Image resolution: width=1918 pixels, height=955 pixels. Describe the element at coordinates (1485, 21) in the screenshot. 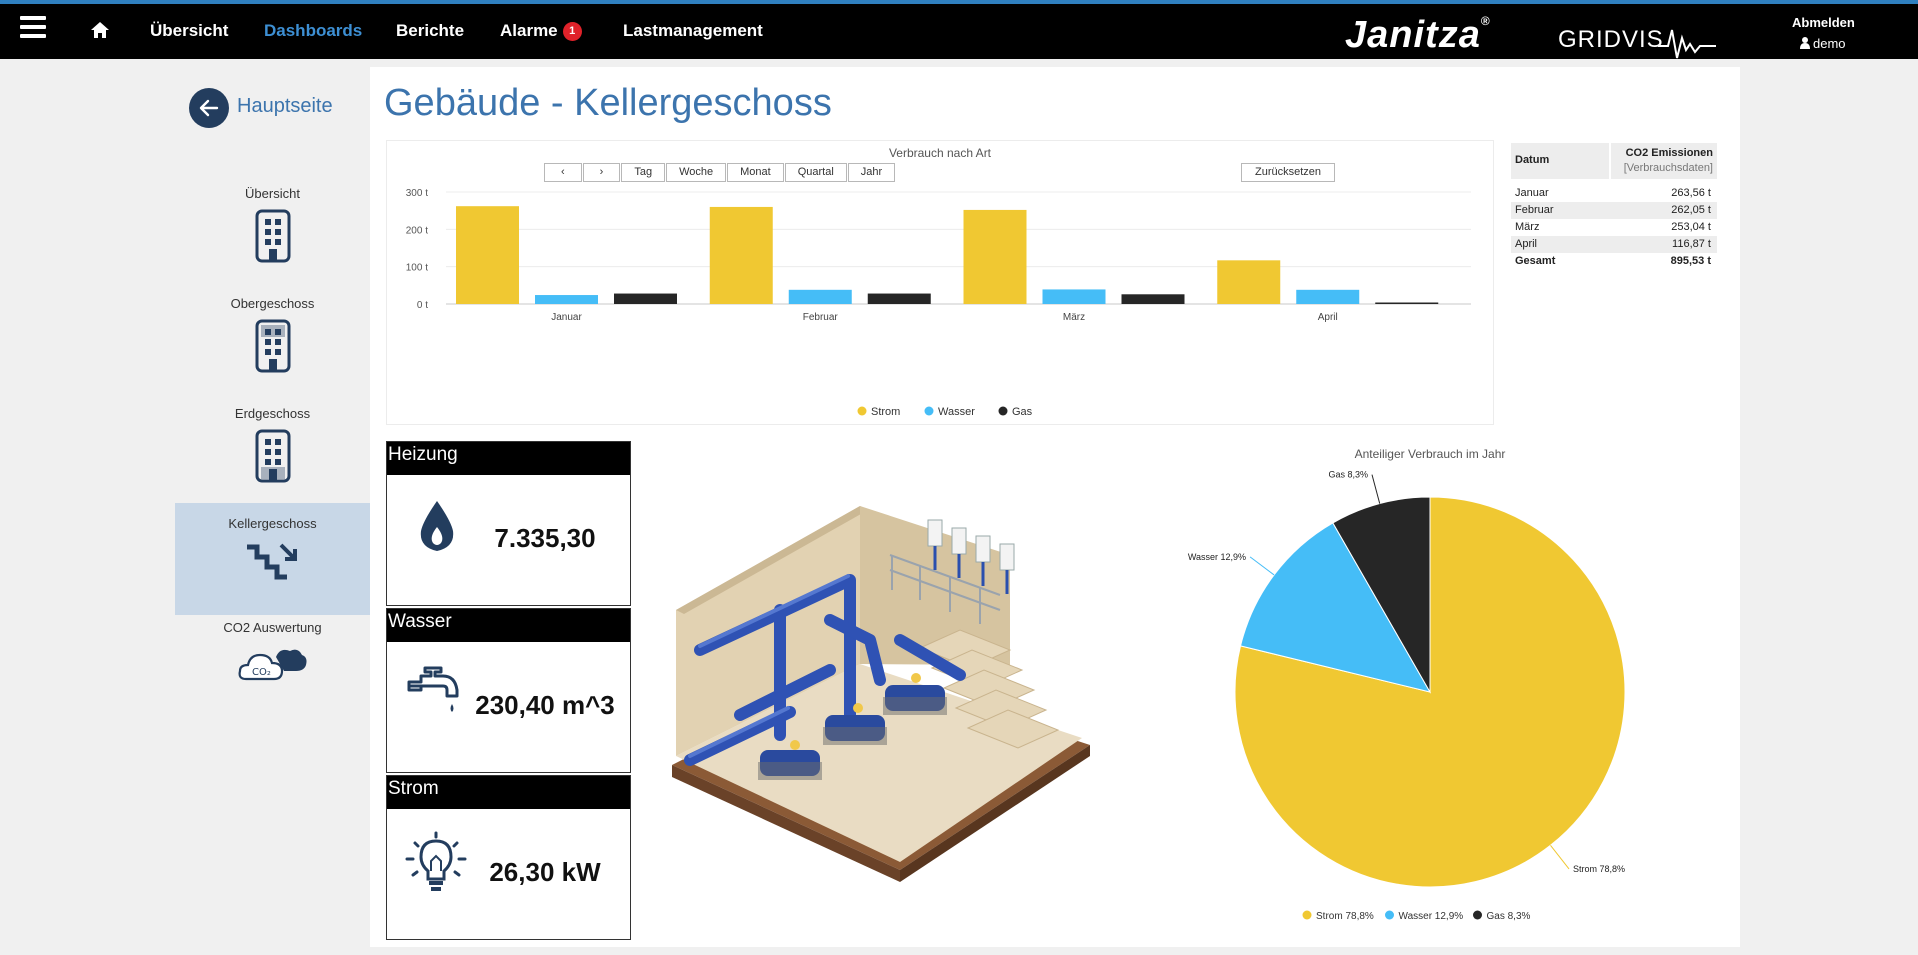

I see `brand-registered-mark: ®` at that location.